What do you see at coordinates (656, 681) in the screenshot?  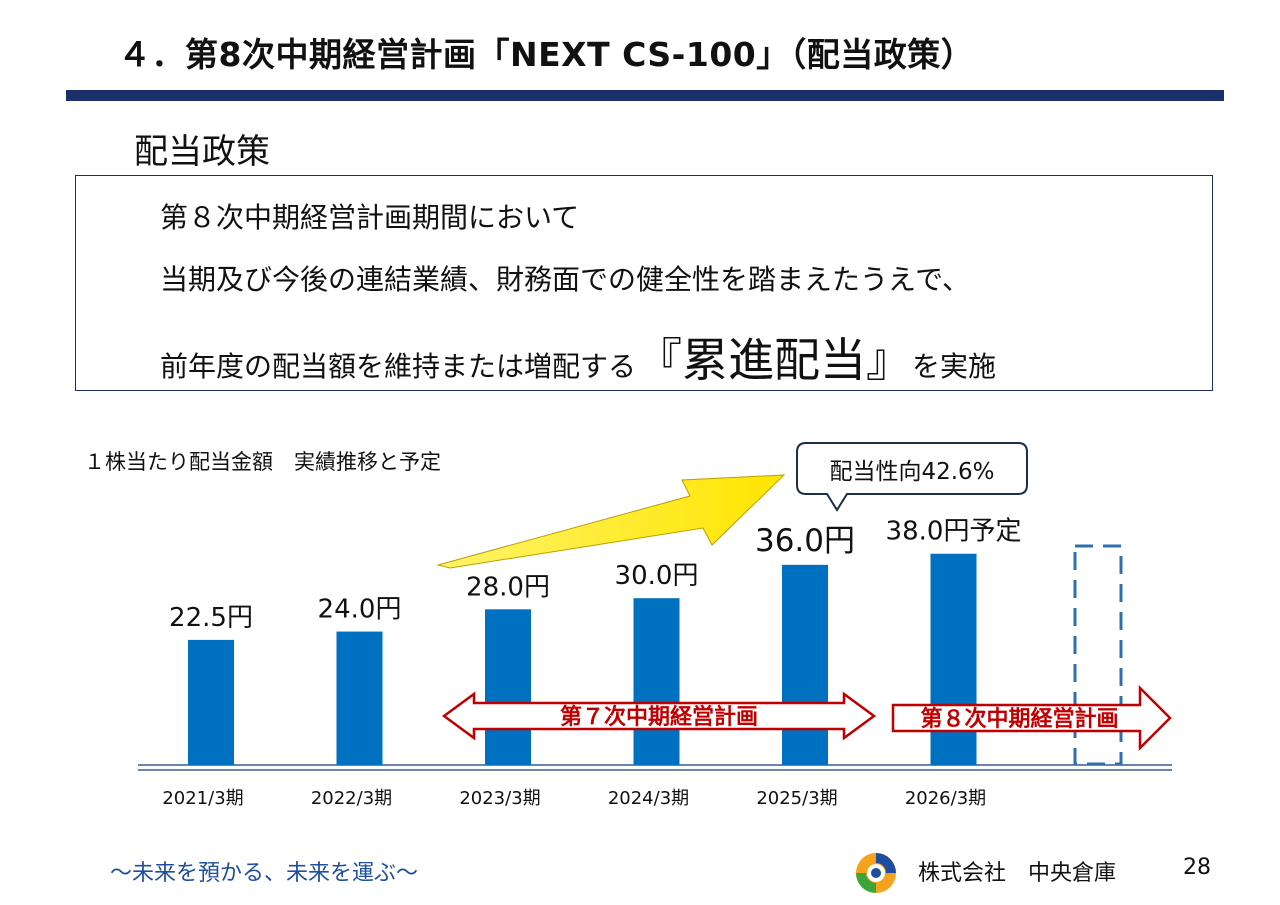 I see `bar-2024/3期` at bounding box center [656, 681].